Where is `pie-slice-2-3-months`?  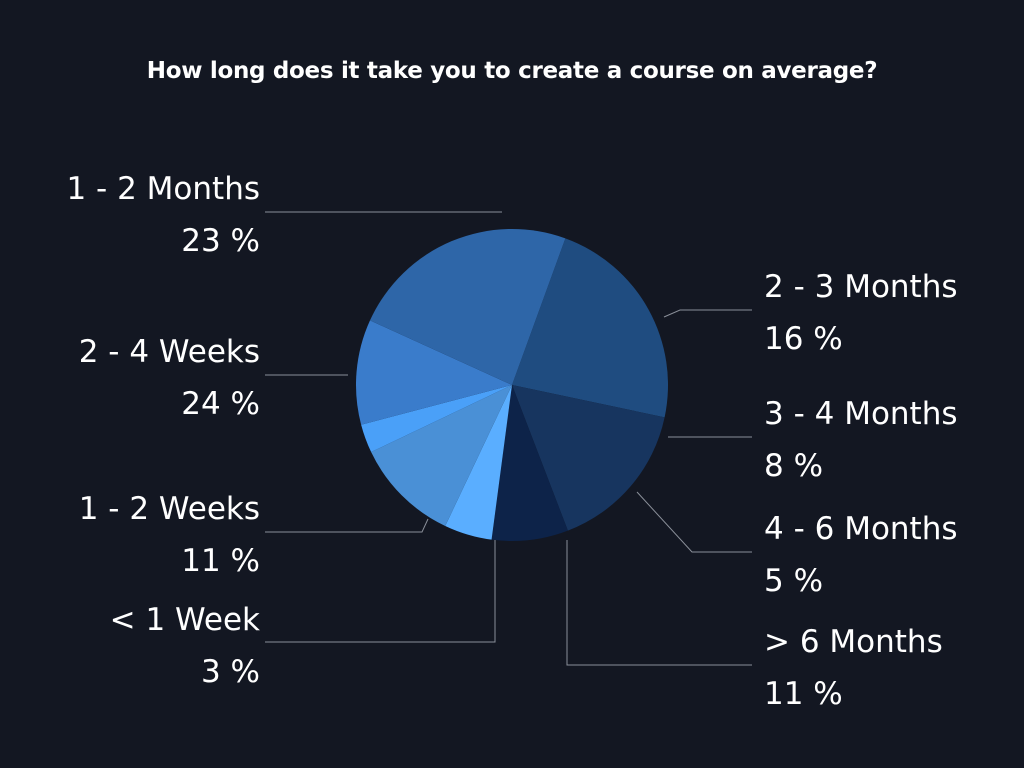
pie-slice-2-3-months is located at coordinates (588, 458).